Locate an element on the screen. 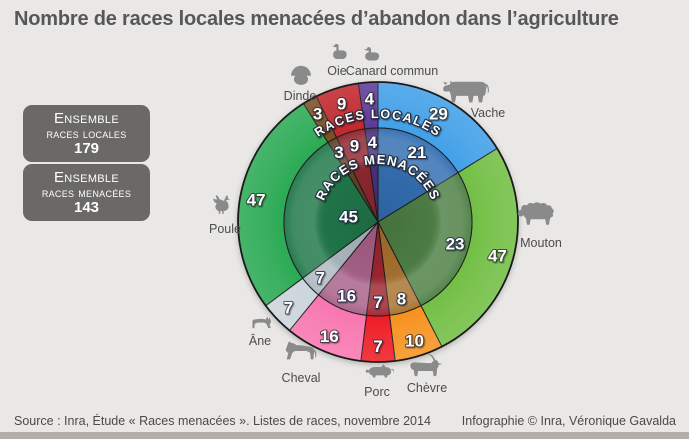  total-menacees-line2: races menacées is located at coordinates (86, 192).